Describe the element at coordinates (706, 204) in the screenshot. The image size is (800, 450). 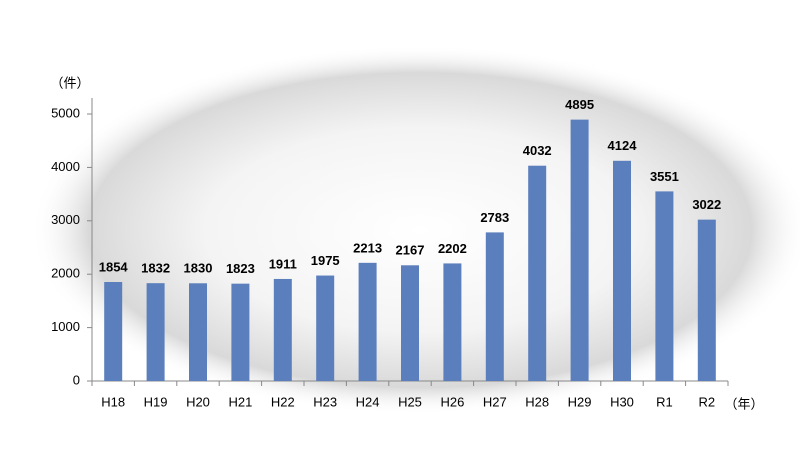
I see `value-label: 3022` at that location.